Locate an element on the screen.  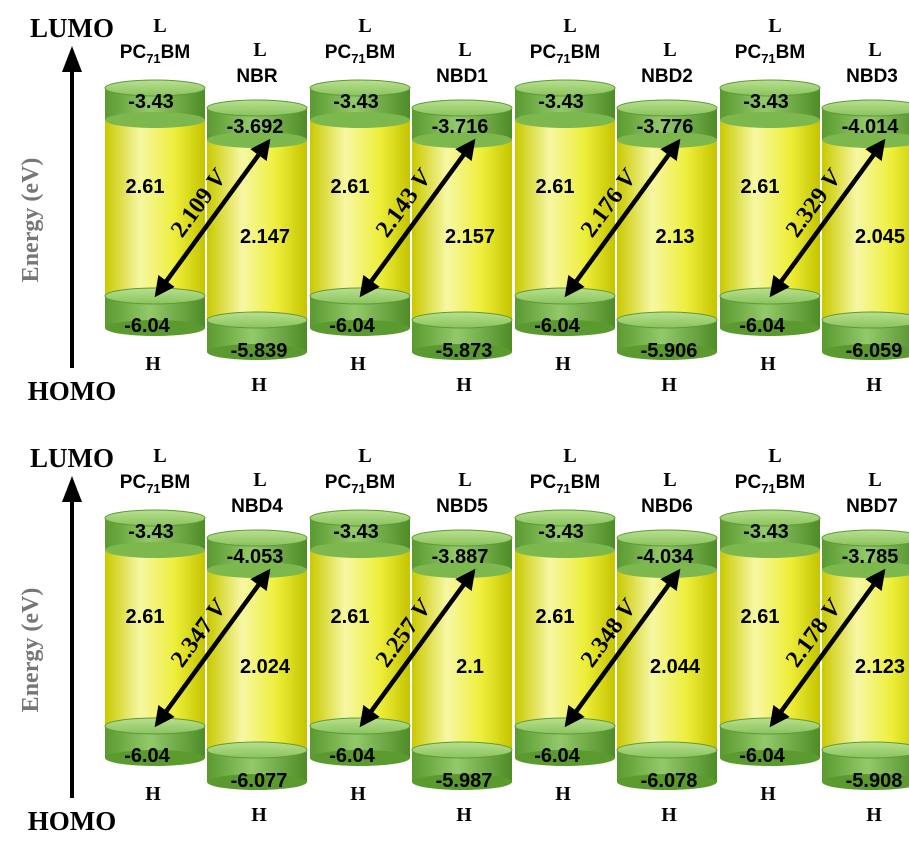
donor-gap-value: 2.13 is located at coordinates (675, 237).